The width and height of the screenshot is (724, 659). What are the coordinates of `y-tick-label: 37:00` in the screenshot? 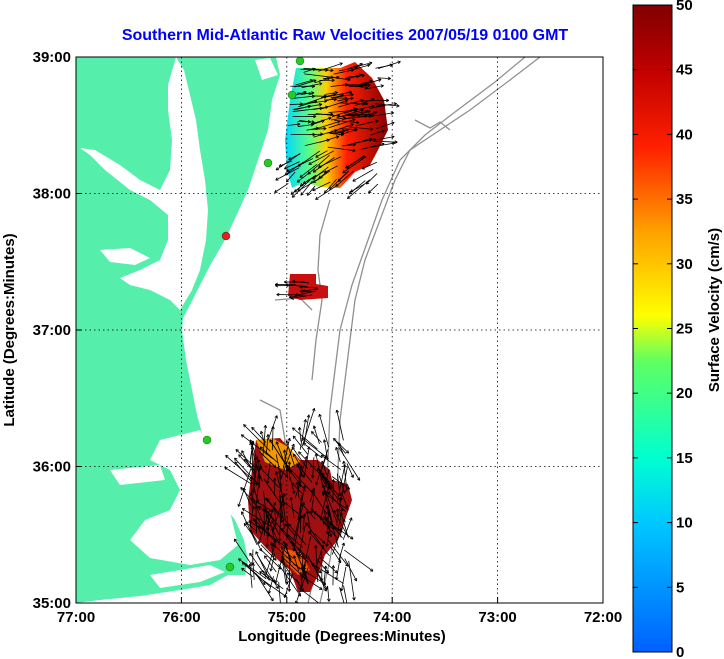 It's located at (52, 330).